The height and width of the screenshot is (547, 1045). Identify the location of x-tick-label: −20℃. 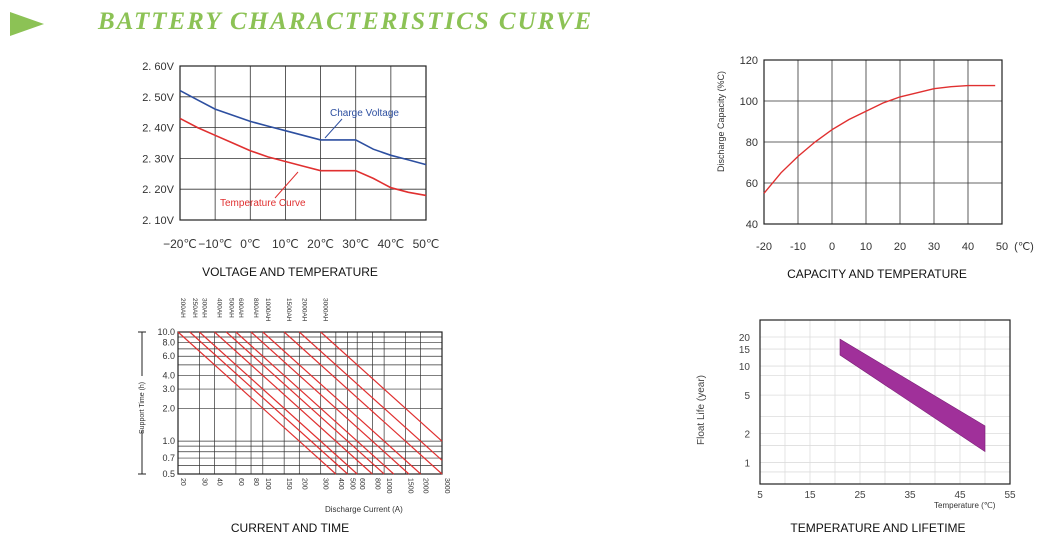
(180, 244).